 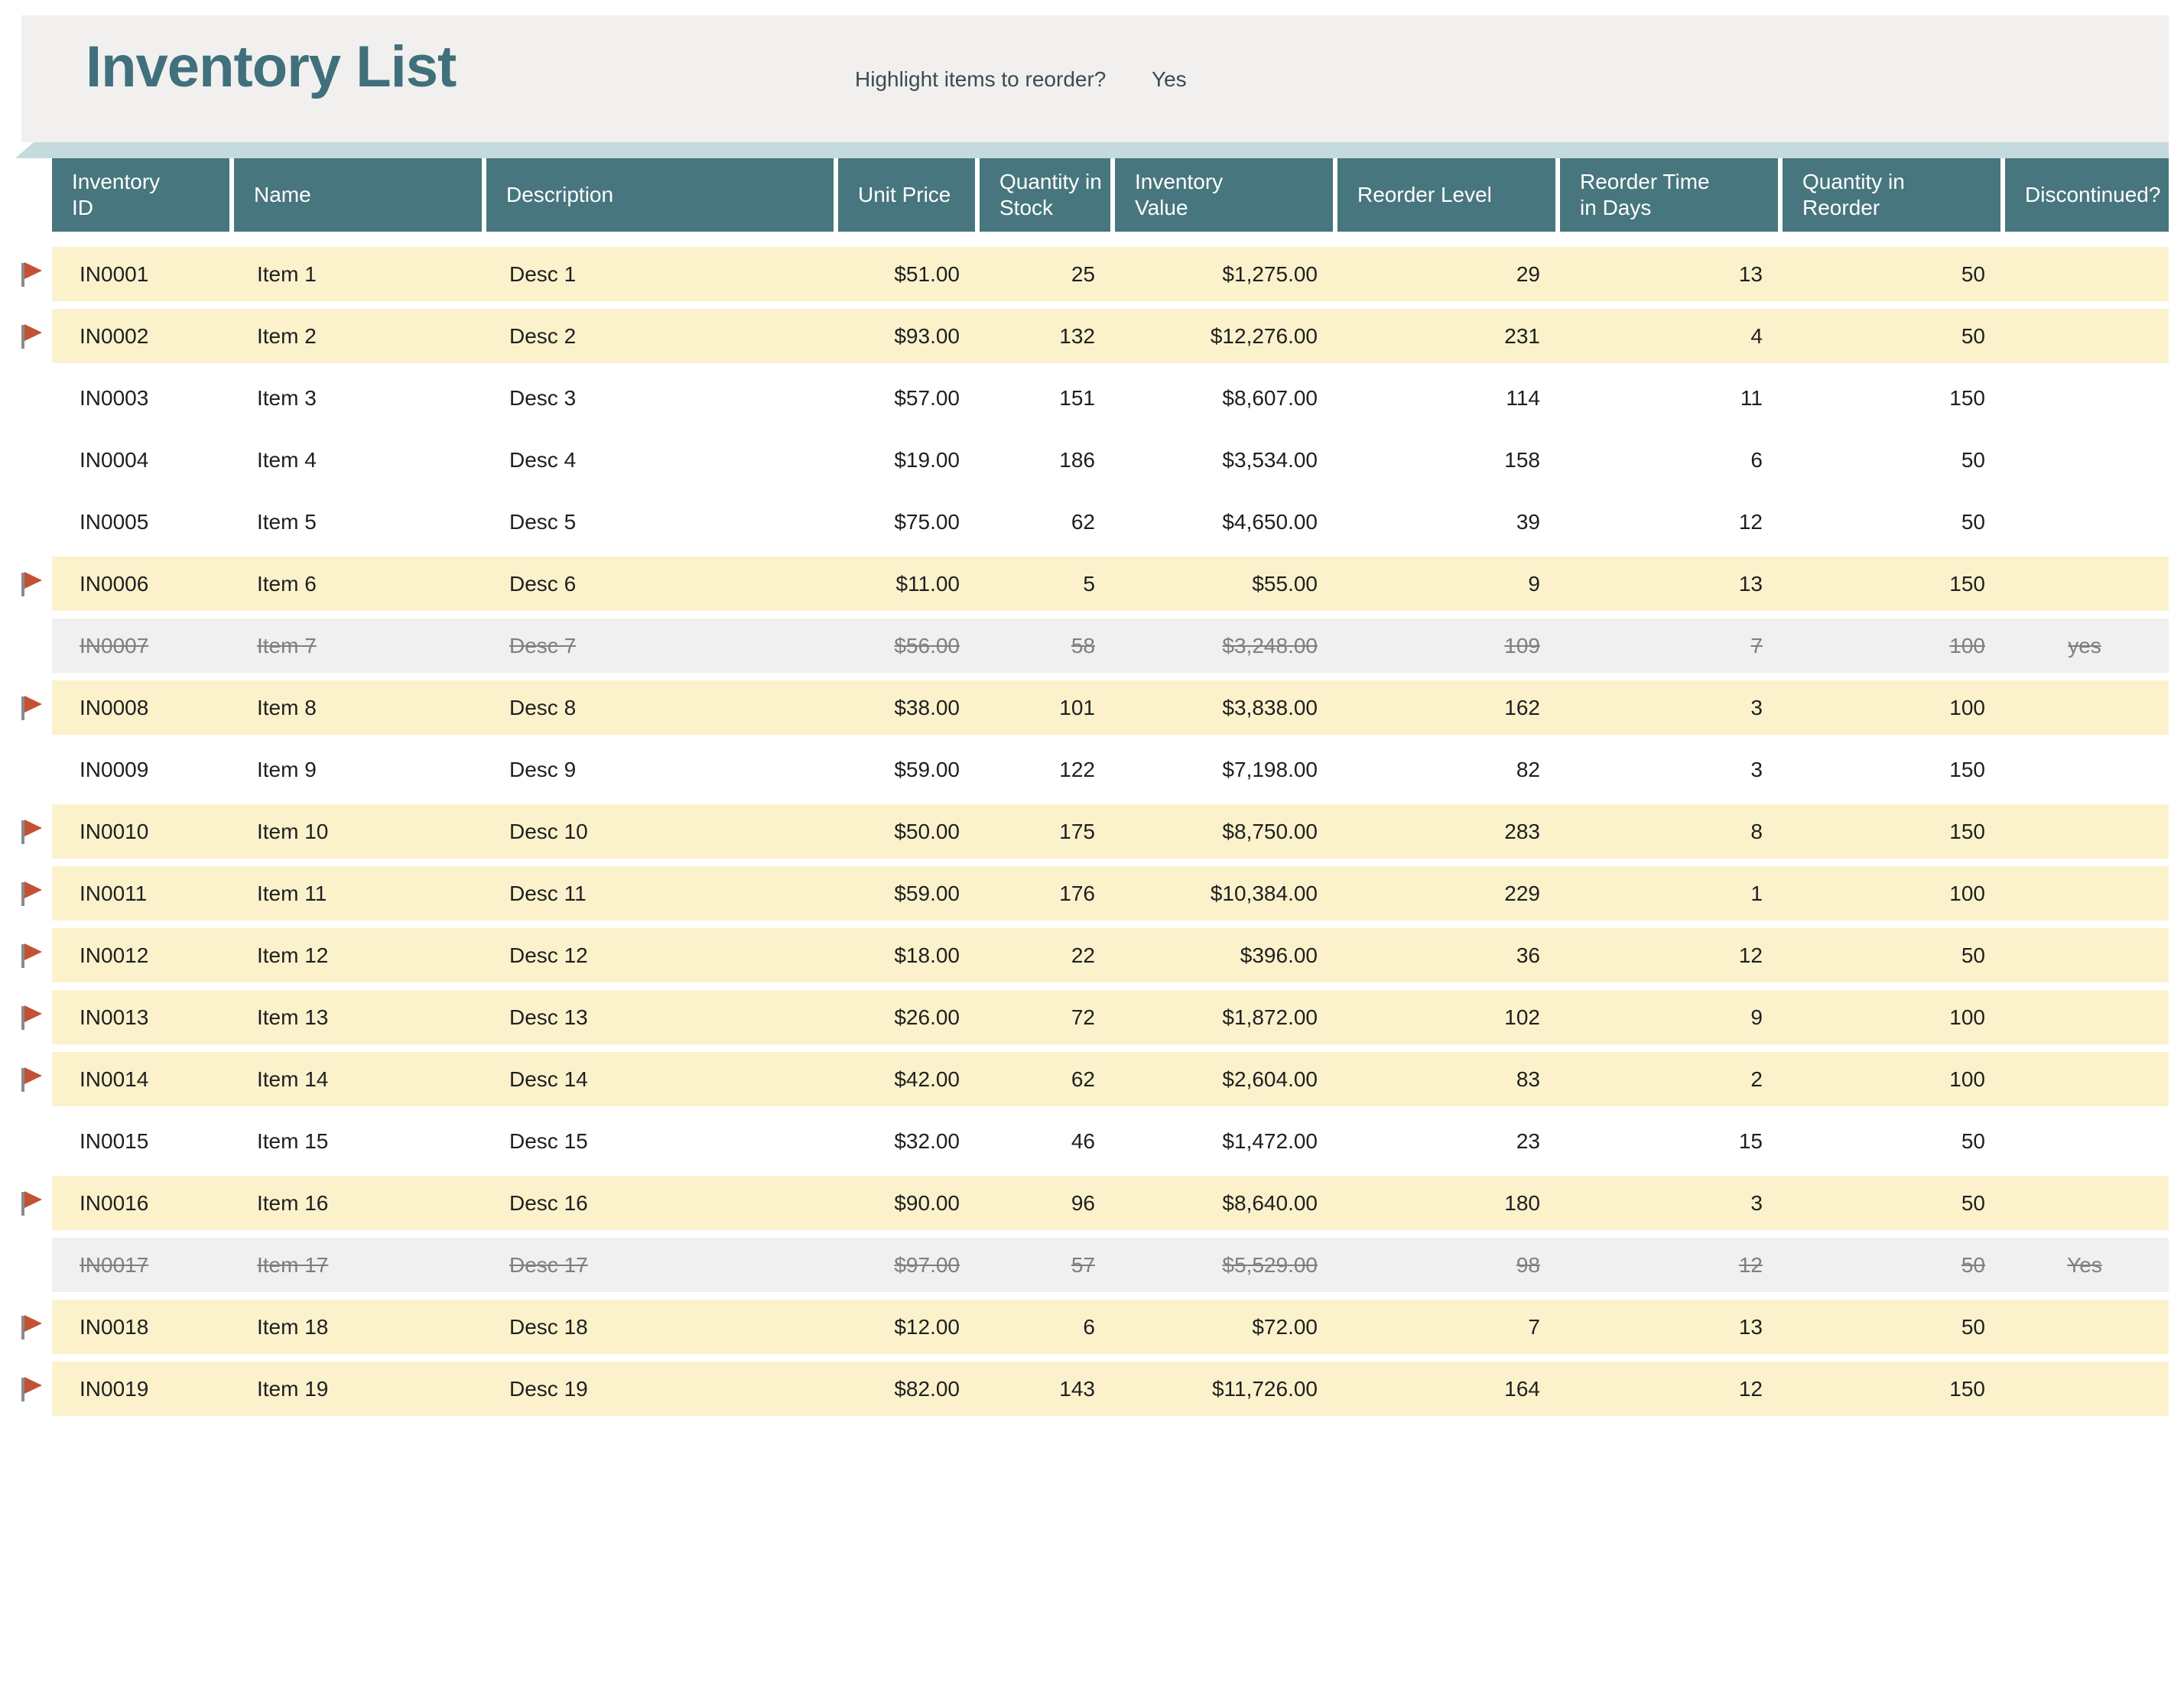 What do you see at coordinates (114, 707) in the screenshot?
I see `cell-inventory_id: IN0008` at bounding box center [114, 707].